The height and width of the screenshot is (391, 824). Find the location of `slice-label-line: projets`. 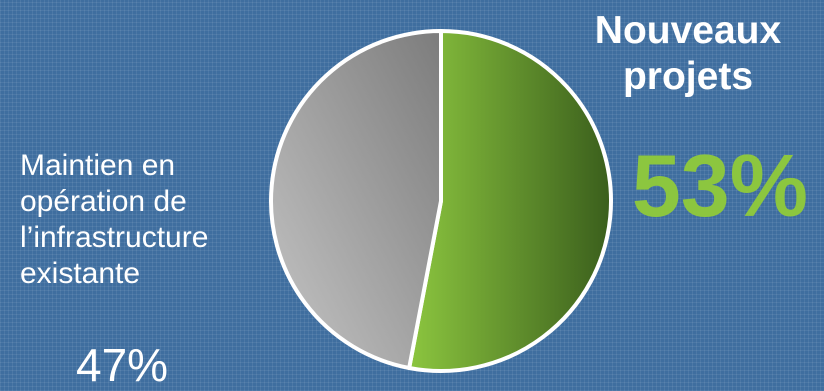

slice-label-line: projets is located at coordinates (688, 76).